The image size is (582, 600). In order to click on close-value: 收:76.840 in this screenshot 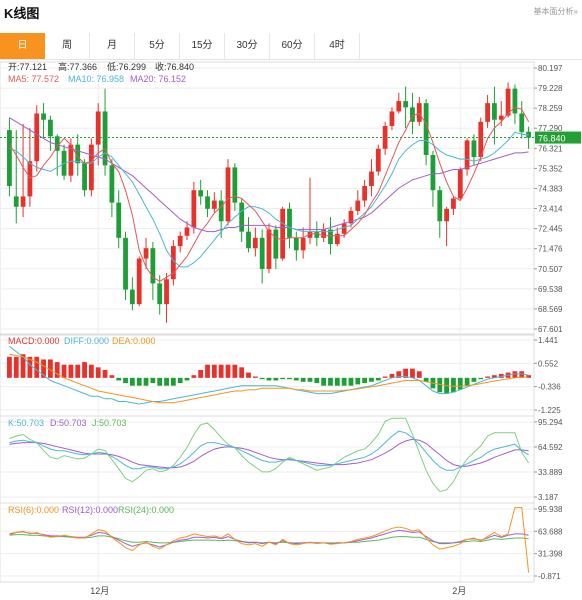, I will do `click(174, 66)`.